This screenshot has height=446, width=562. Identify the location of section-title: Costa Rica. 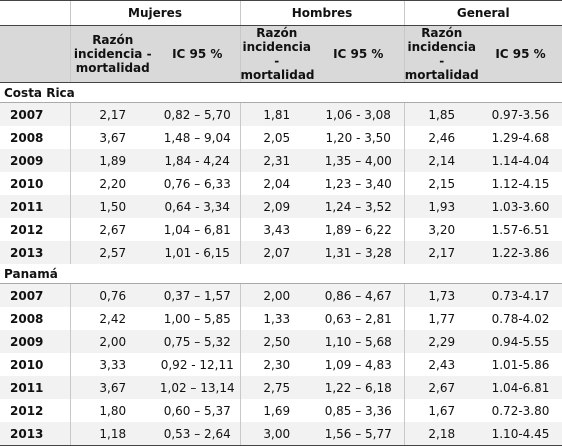
(281, 92).